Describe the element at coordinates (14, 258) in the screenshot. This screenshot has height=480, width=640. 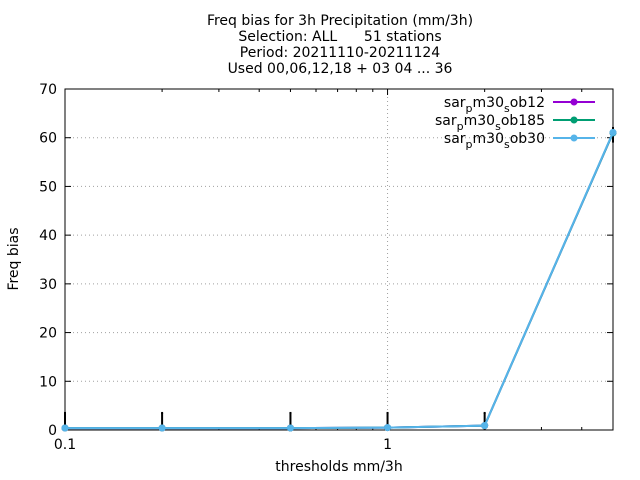
I see `y-axis-label: Freq bias` at that location.